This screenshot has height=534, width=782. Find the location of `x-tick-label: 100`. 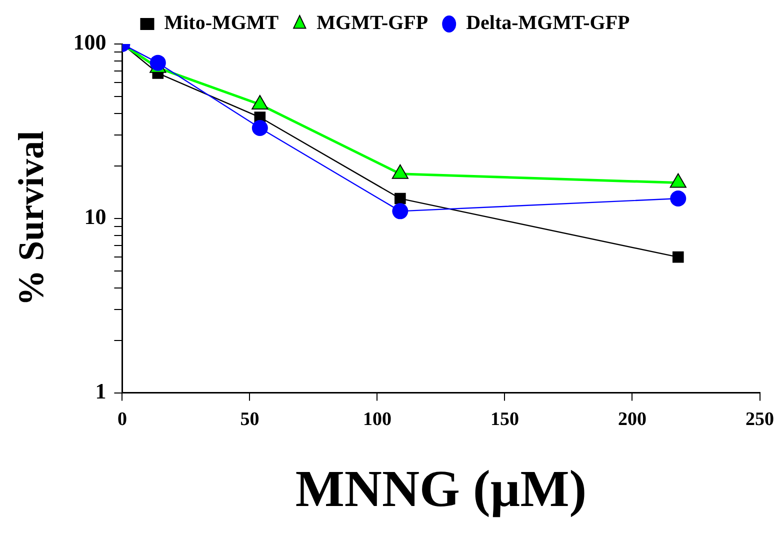

x-tick-label: 100 is located at coordinates (377, 419).